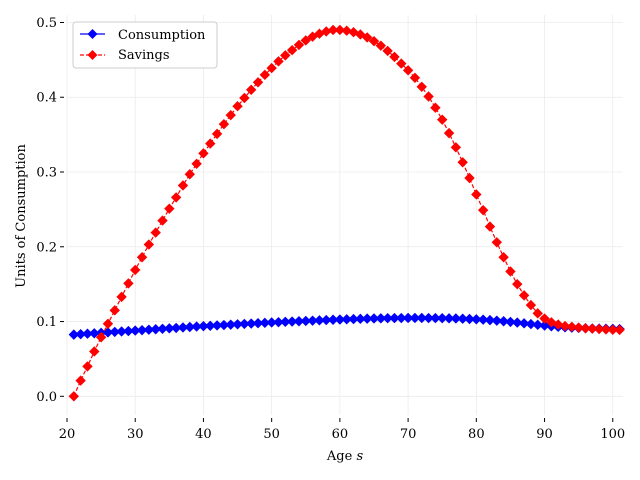 The width and height of the screenshot is (640, 480). I want to click on y-tick-label: 0.1, so click(46, 322).